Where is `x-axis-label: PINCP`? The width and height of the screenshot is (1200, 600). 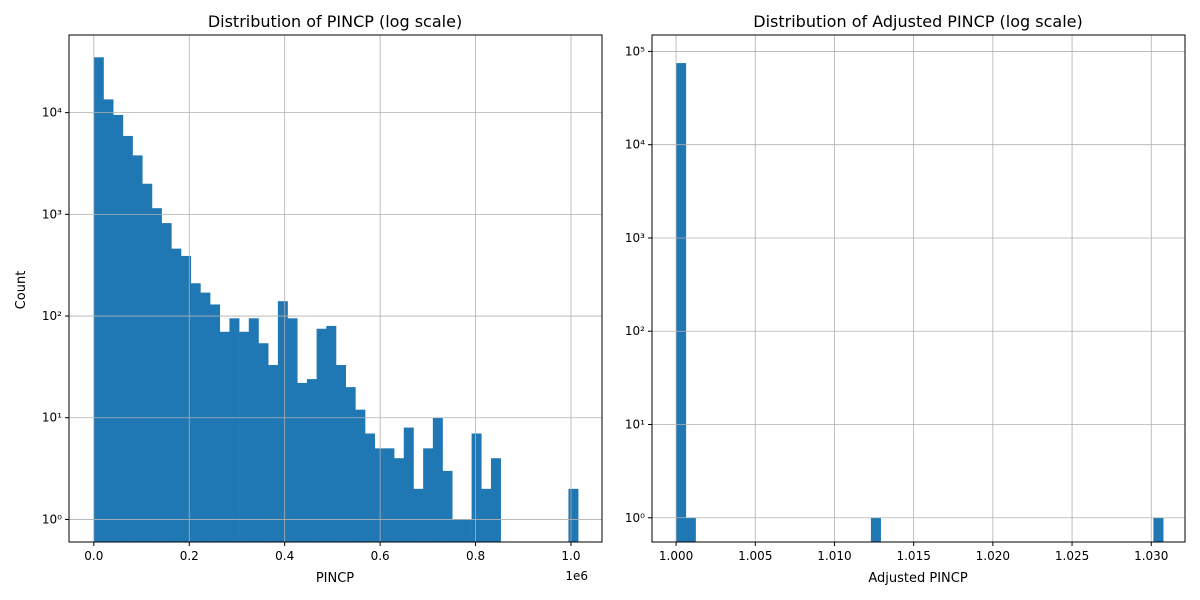
x-axis-label: PINCP is located at coordinates (335, 578).